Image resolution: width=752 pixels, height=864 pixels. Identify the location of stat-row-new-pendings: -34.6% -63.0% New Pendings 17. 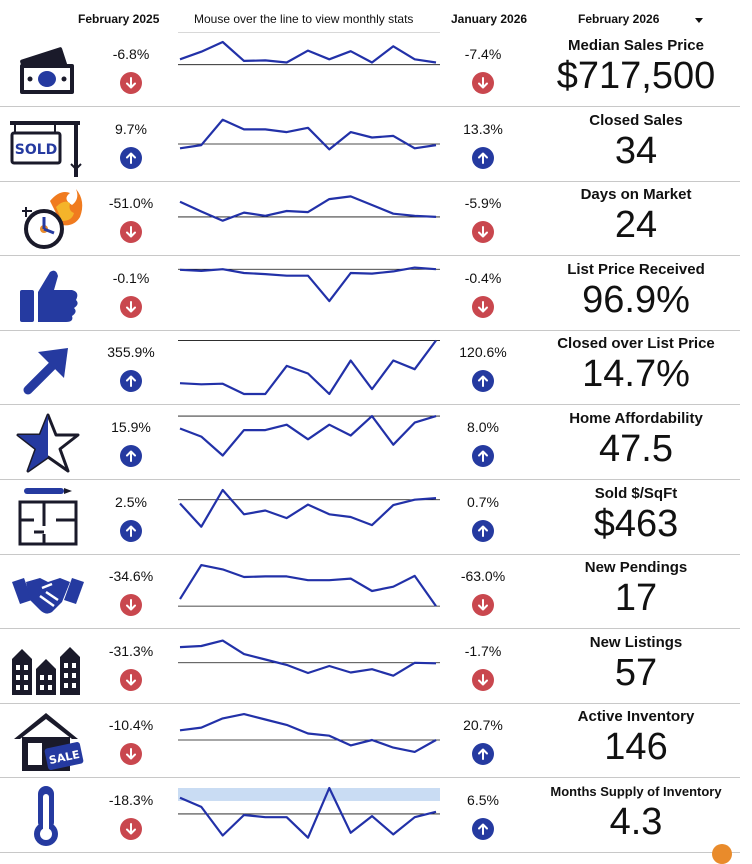
(376, 592).